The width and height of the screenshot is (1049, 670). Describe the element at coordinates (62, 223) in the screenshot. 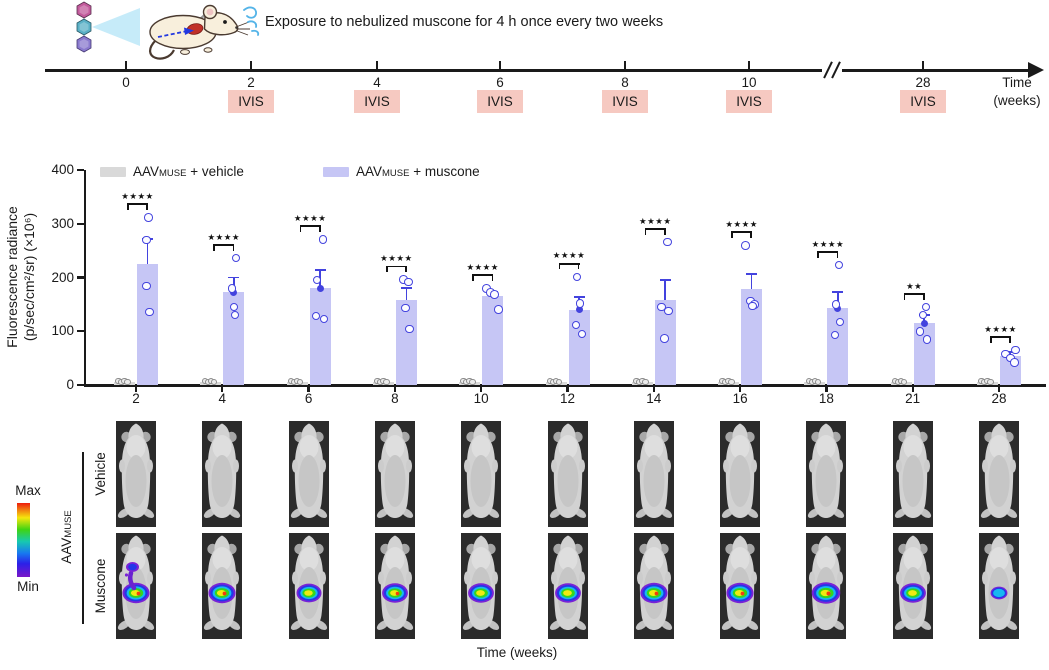

I see `y-tick-label: 300` at that location.